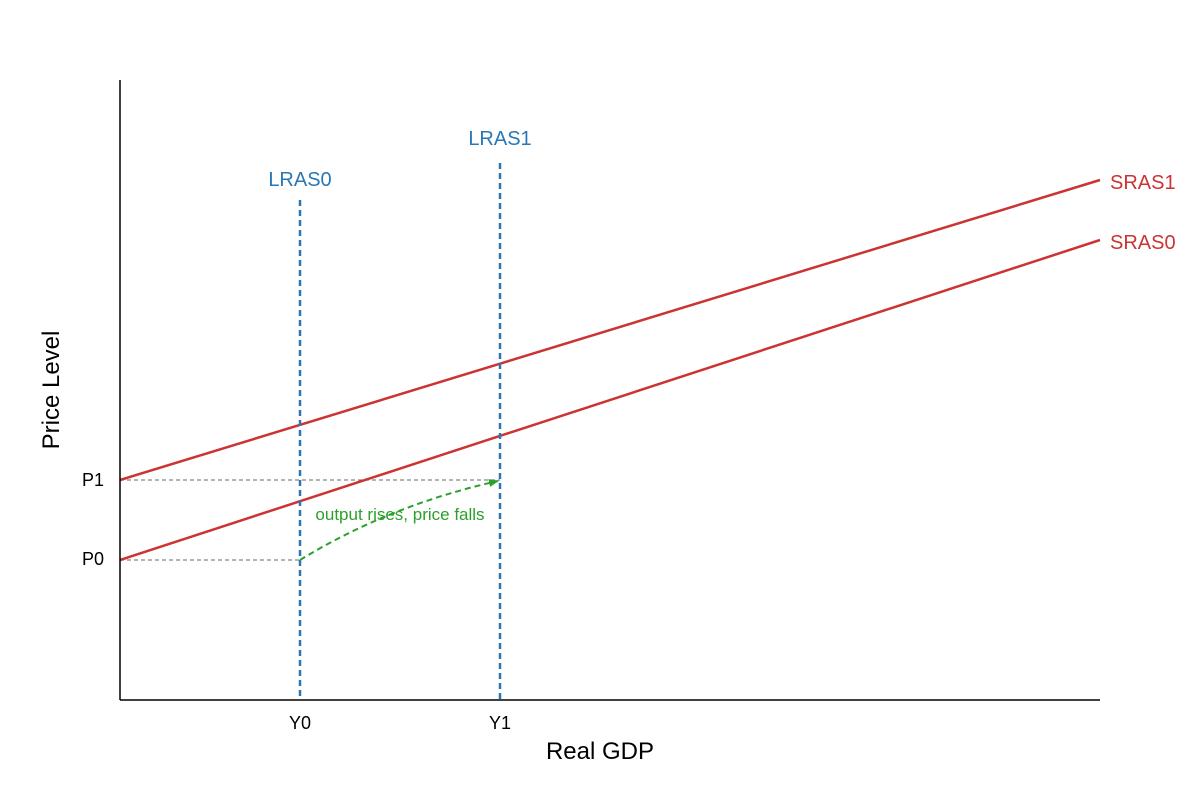 Image resolution: width=1200 pixels, height=800 pixels. I want to click on y-axis-label: Price Level, so click(51, 390).